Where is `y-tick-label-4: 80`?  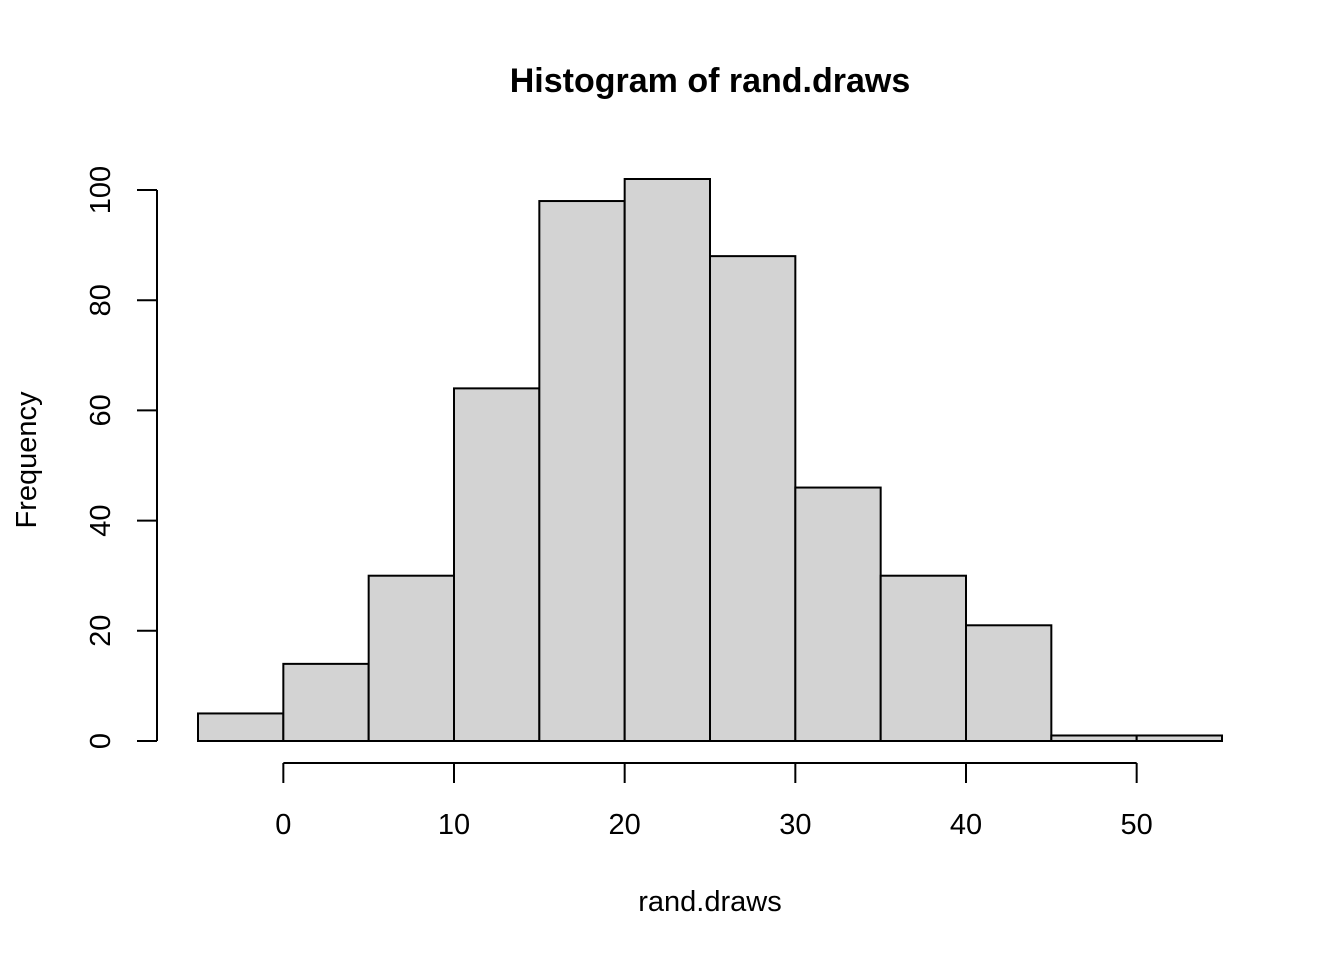 y-tick-label-4: 80 is located at coordinates (101, 300).